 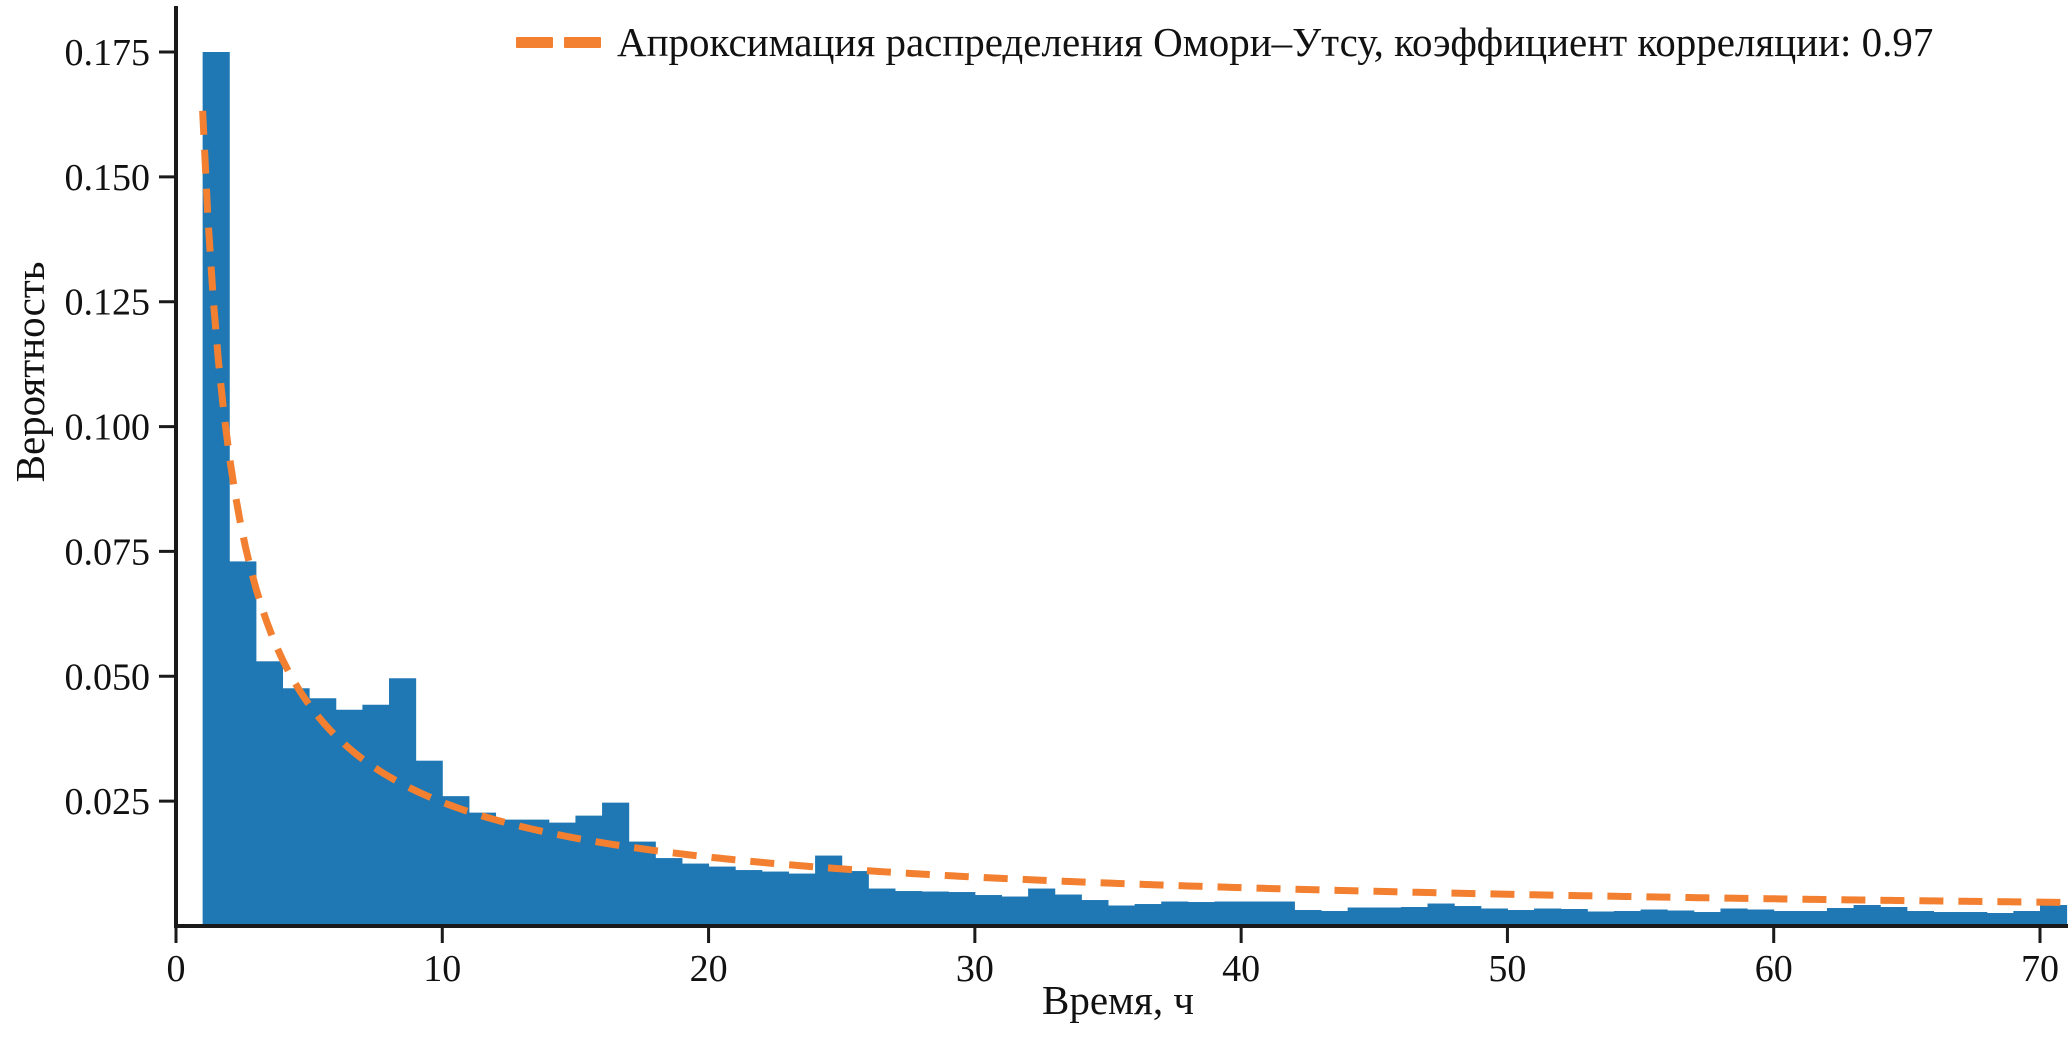 What do you see at coordinates (108, 53) in the screenshot?
I see `y-tick-label: 0.175` at bounding box center [108, 53].